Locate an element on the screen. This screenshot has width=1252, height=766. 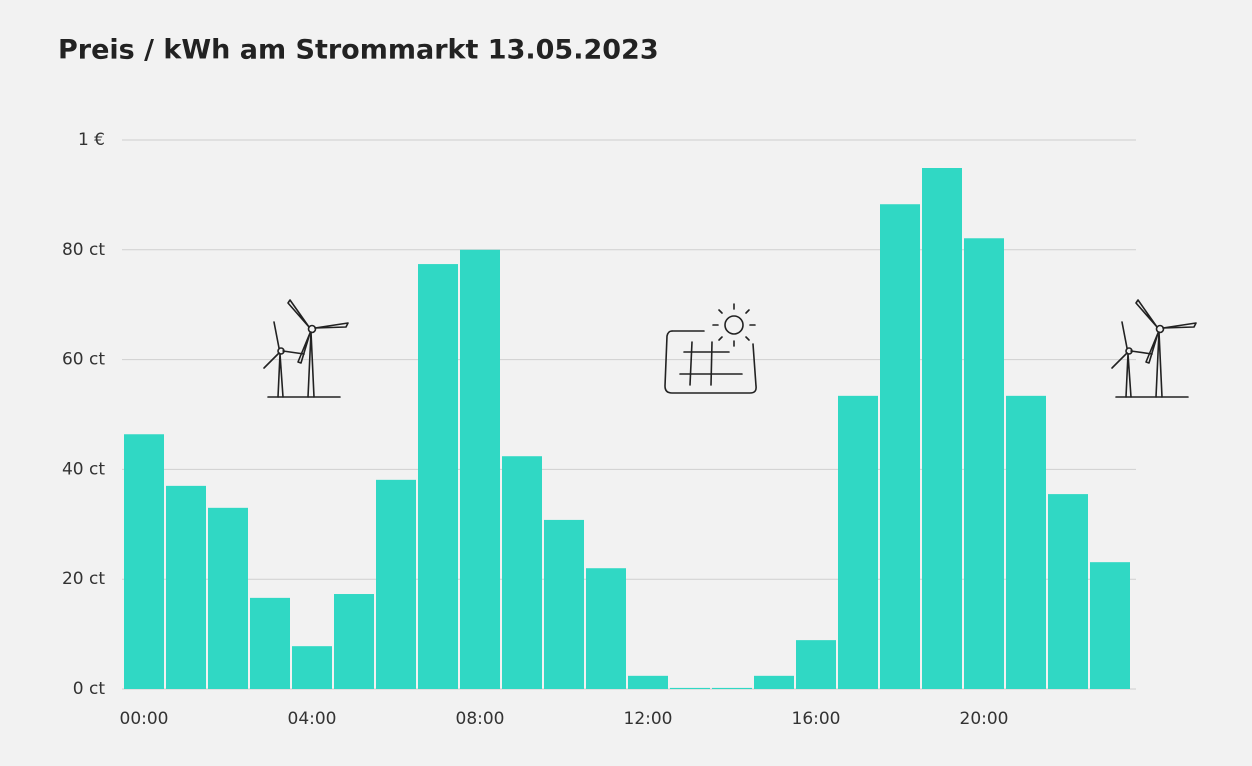
x-tick-label: 20:00 is located at coordinates (984, 719).